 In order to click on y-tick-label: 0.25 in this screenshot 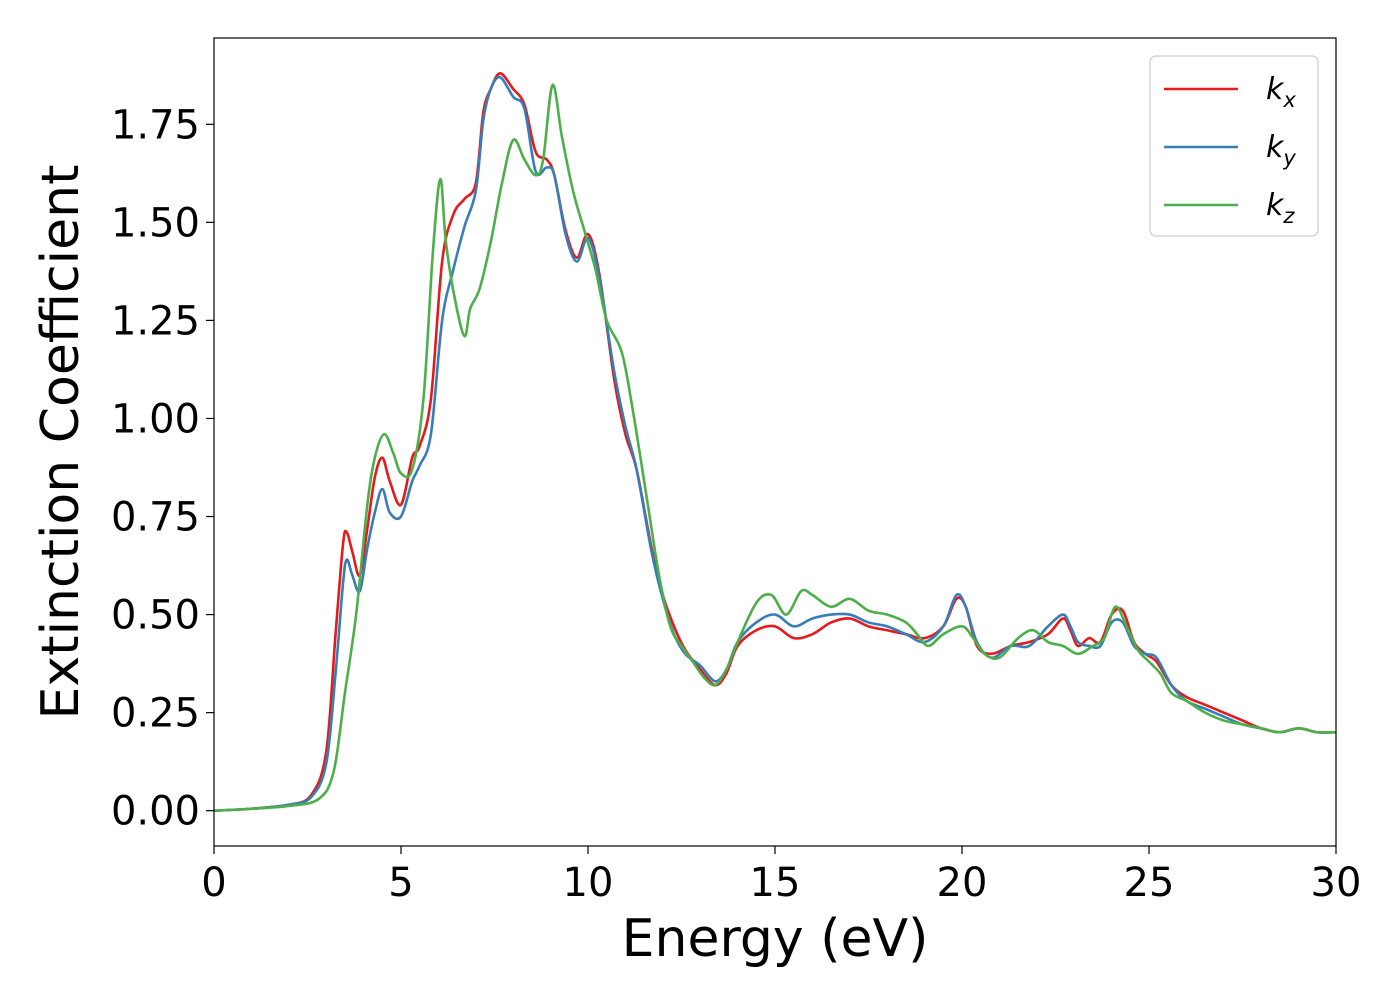, I will do `click(155, 714)`.